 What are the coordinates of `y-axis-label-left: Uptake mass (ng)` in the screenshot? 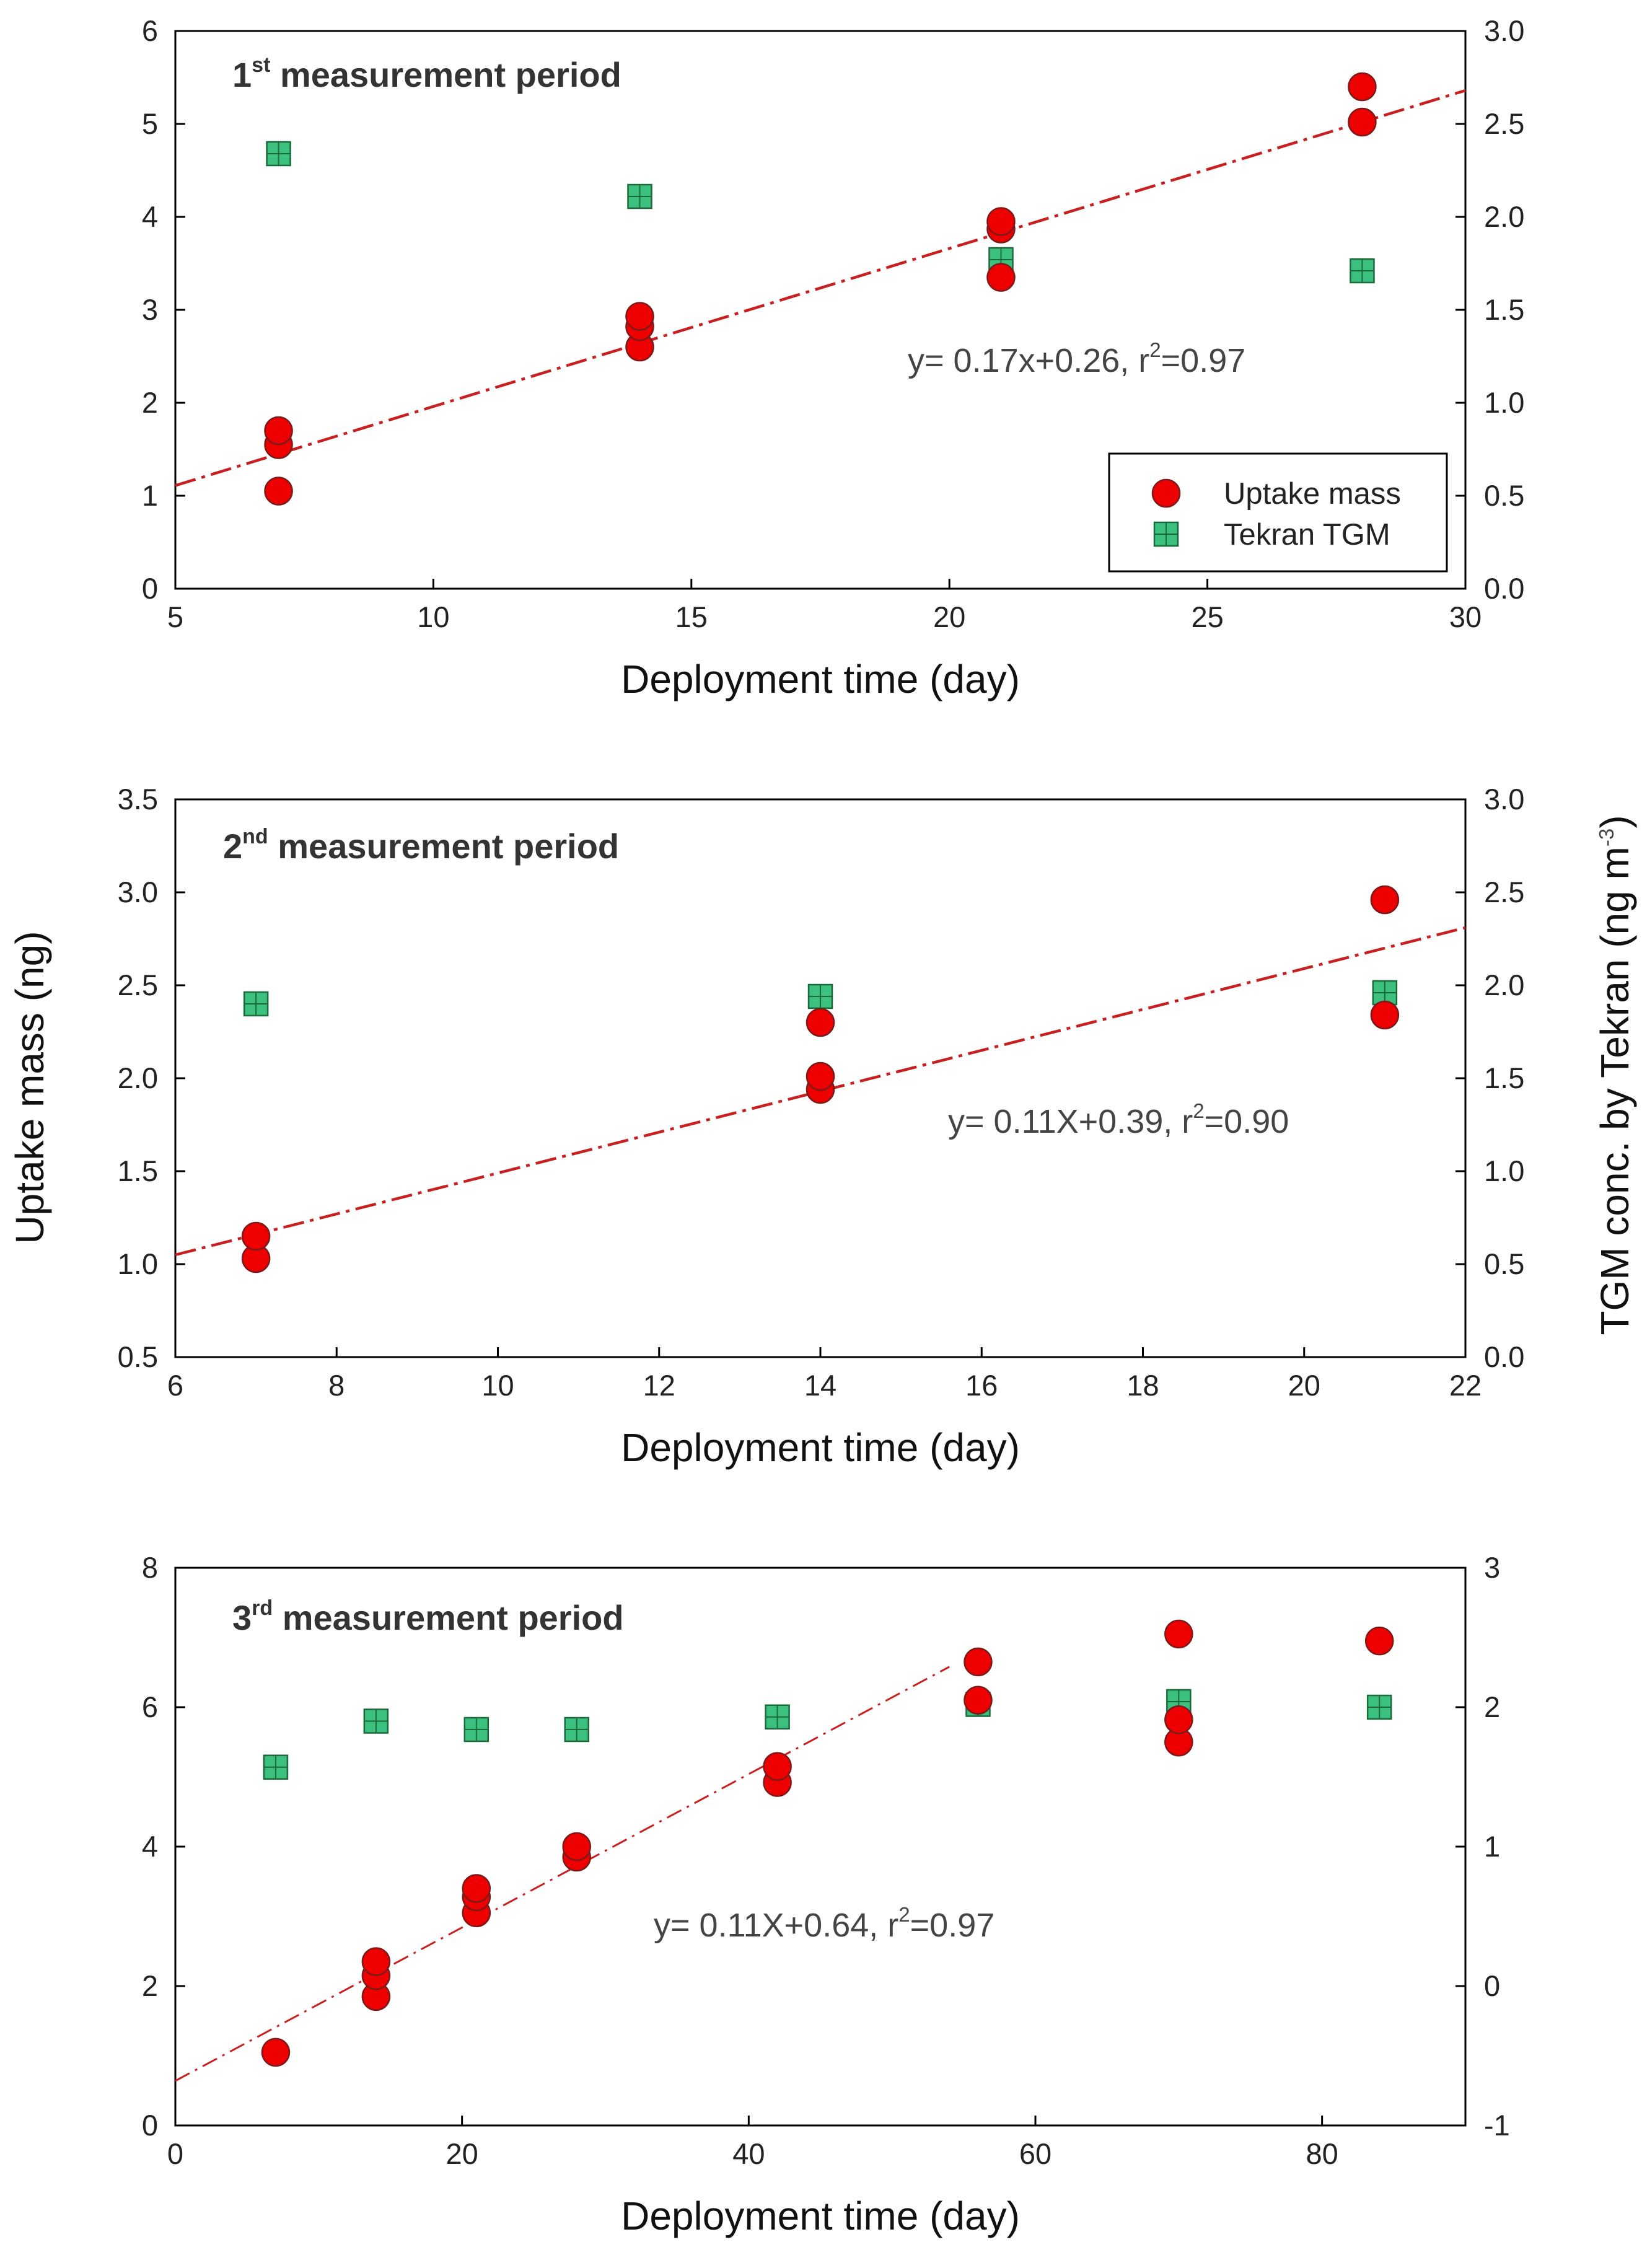 It's located at (29, 1087).